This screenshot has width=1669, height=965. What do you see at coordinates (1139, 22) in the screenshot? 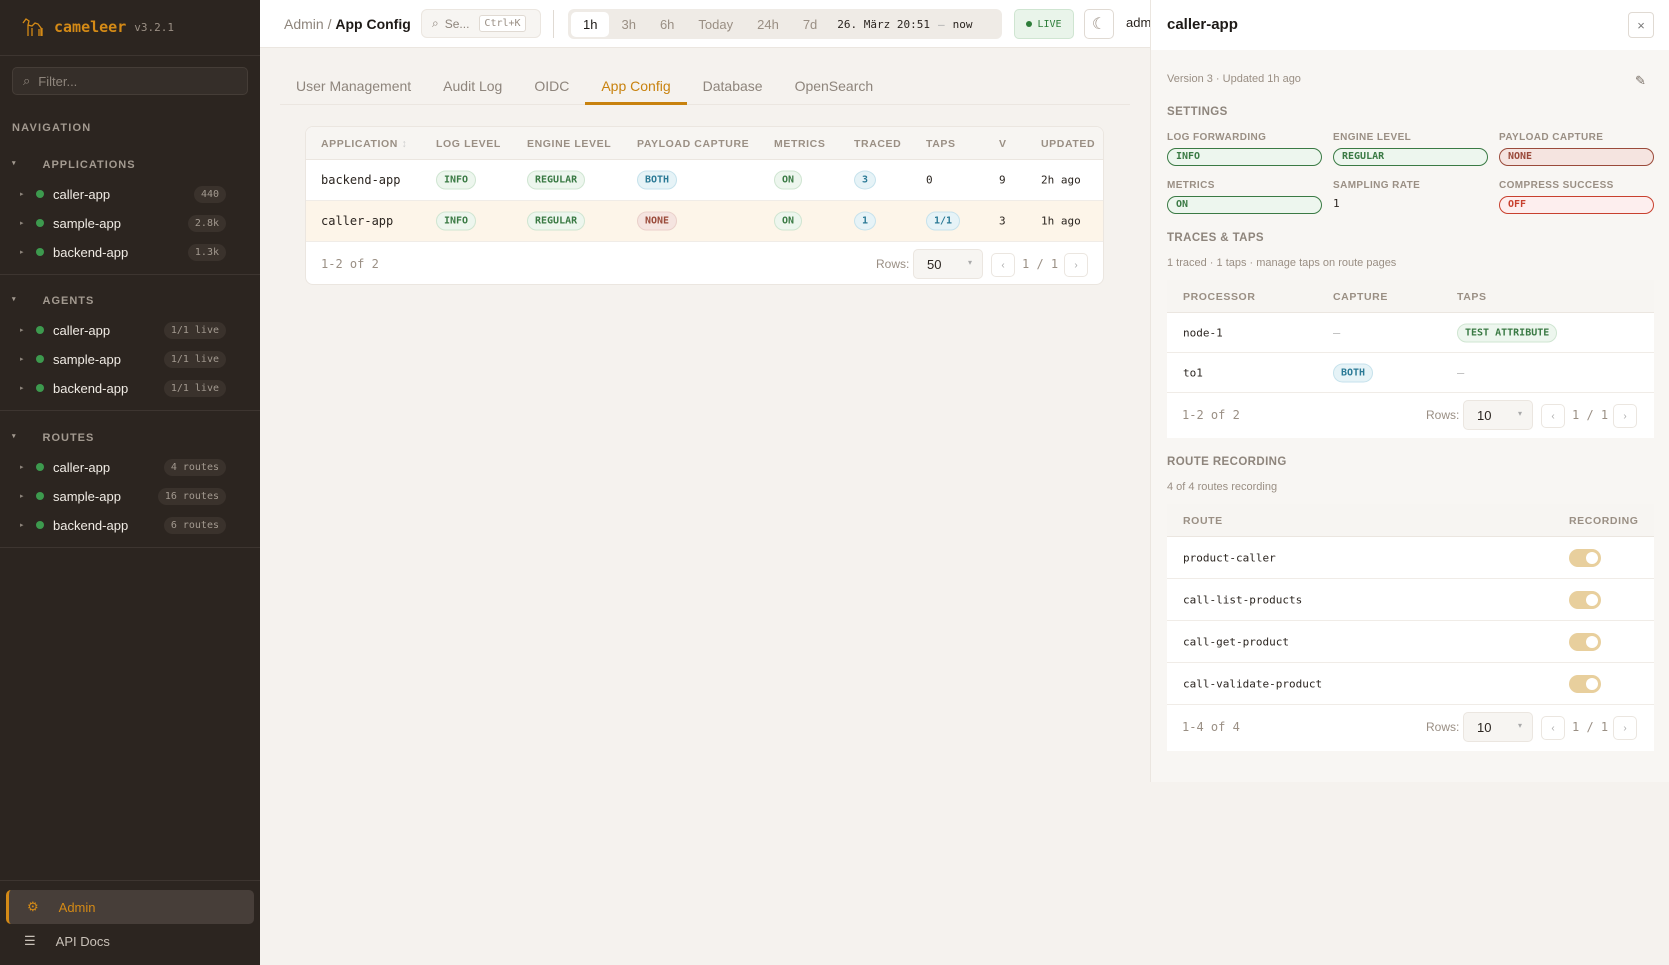
I see `user-menu: adm` at bounding box center [1139, 22].